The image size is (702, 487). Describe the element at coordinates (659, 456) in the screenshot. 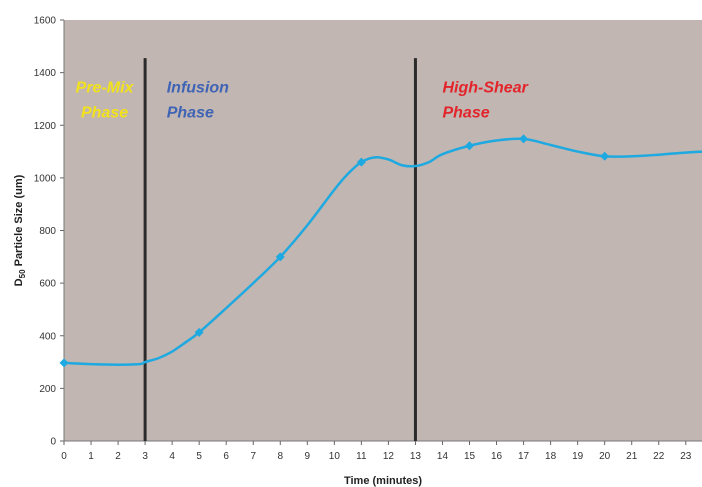

I see `x-tick-label: 22` at that location.